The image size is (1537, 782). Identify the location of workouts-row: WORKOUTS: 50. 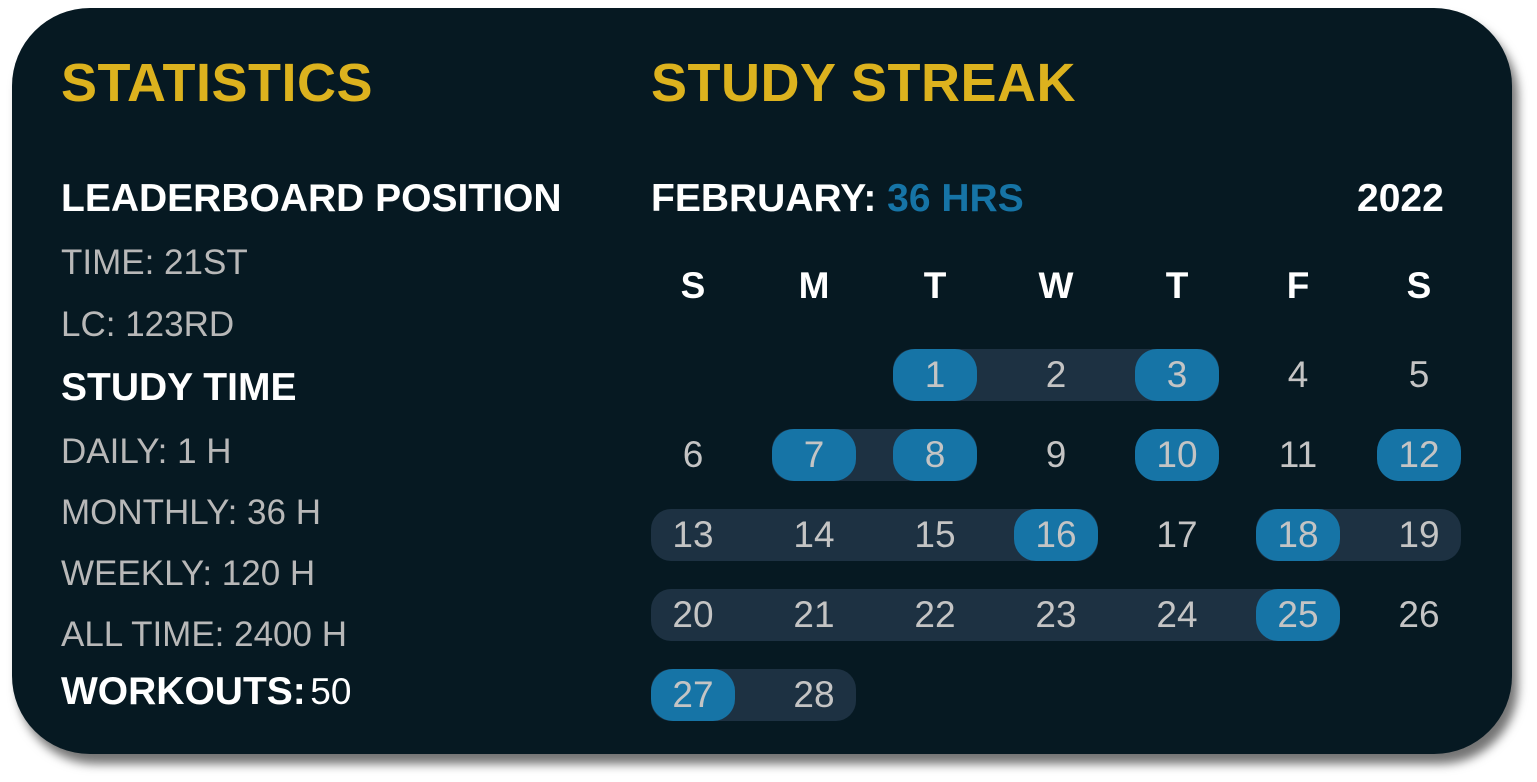
(206, 692).